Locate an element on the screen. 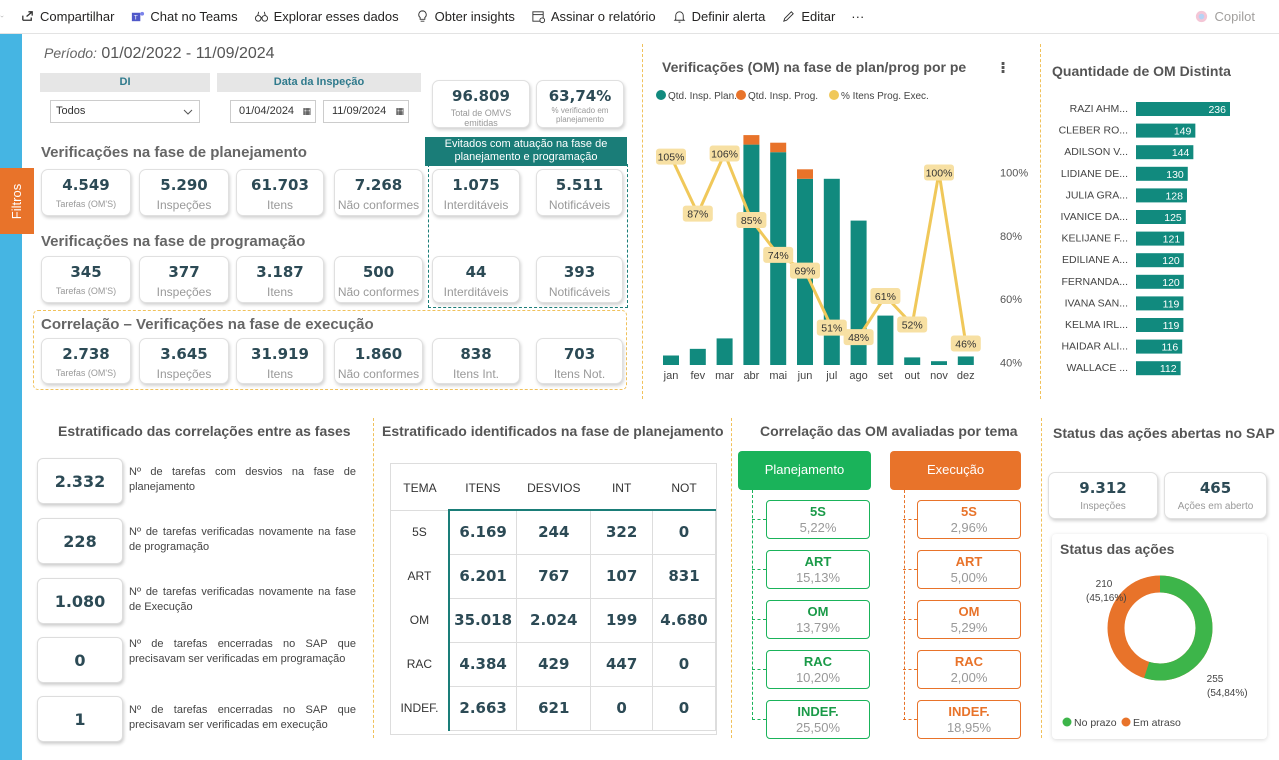 The image size is (1279, 760). tema-pct: 10,20% is located at coordinates (818, 677).